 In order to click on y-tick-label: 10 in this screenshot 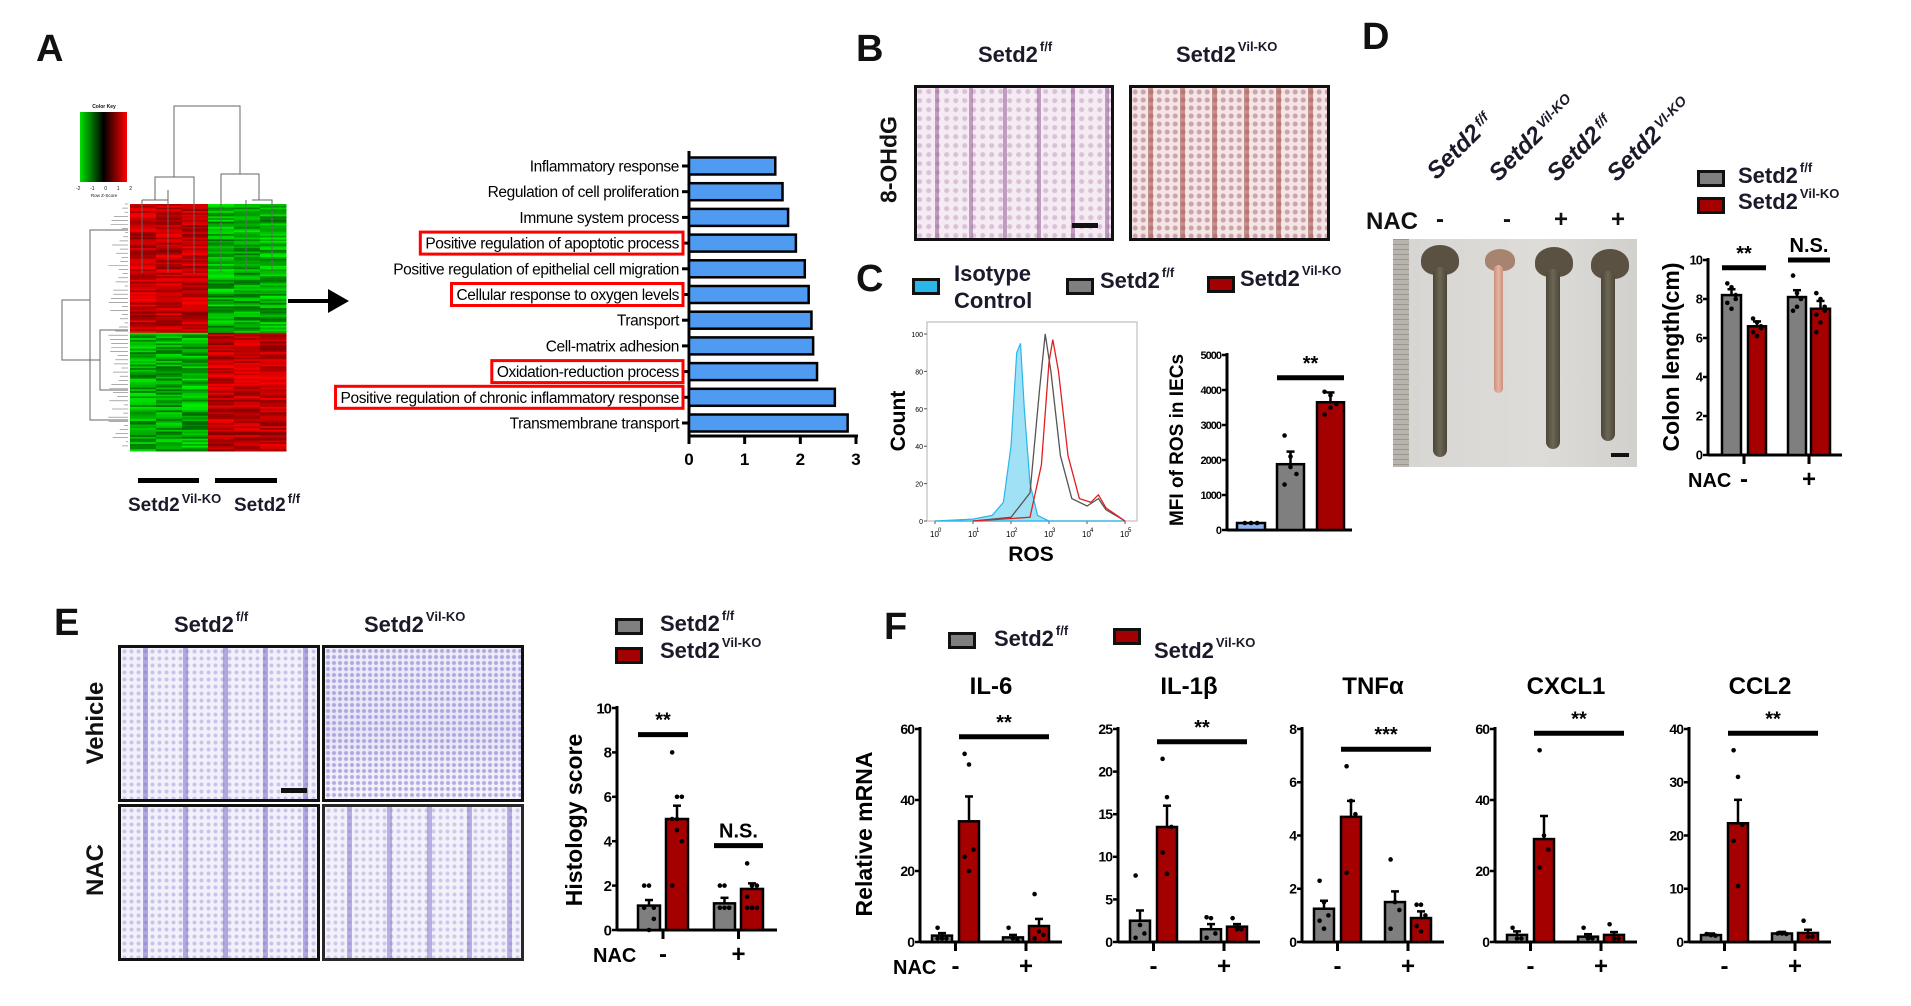, I will do `click(1676, 889)`.